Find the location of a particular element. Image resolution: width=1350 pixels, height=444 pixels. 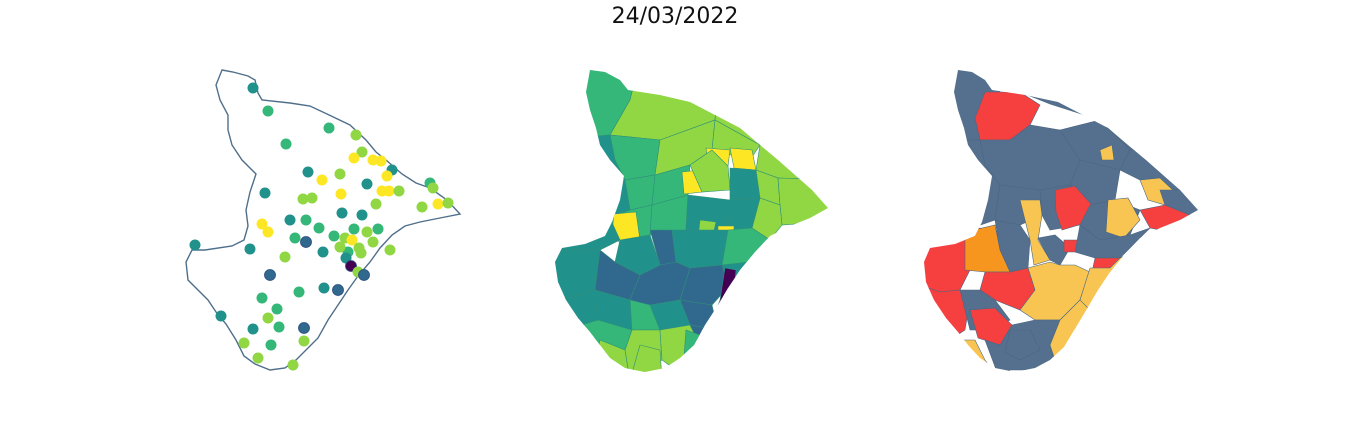

station-points is located at coordinates (321, 226).